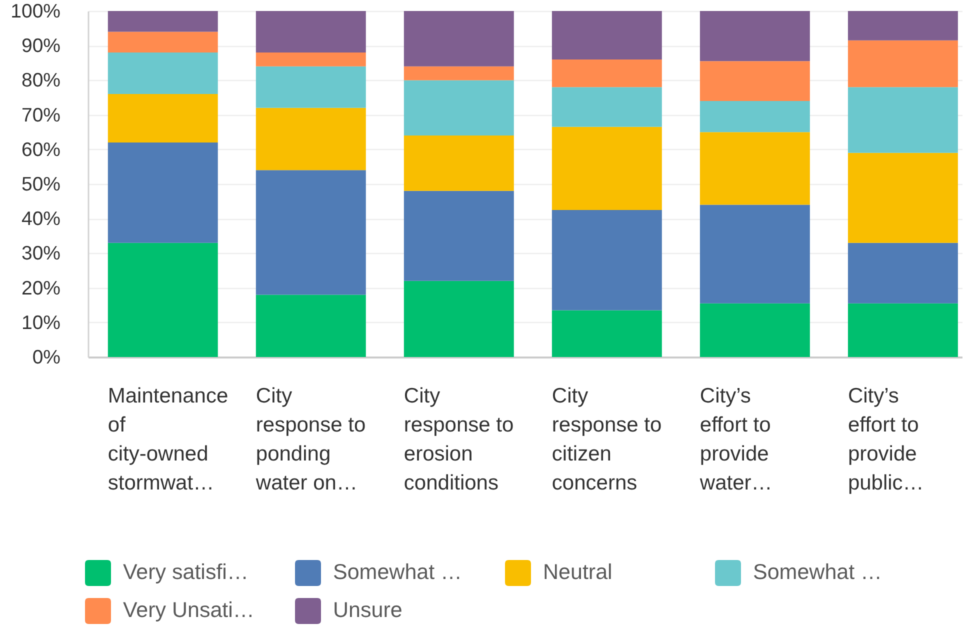  Describe the element at coordinates (35, 11) in the screenshot. I see `y-tick-label: 100%` at that location.